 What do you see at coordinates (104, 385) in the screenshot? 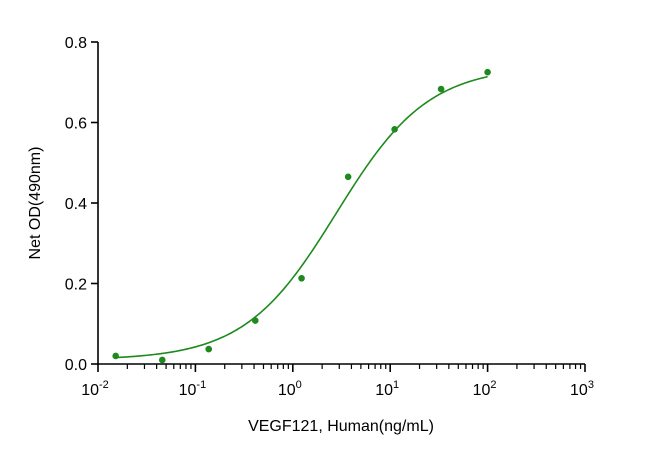
I see `x-tick-exponent: -2` at bounding box center [104, 385].